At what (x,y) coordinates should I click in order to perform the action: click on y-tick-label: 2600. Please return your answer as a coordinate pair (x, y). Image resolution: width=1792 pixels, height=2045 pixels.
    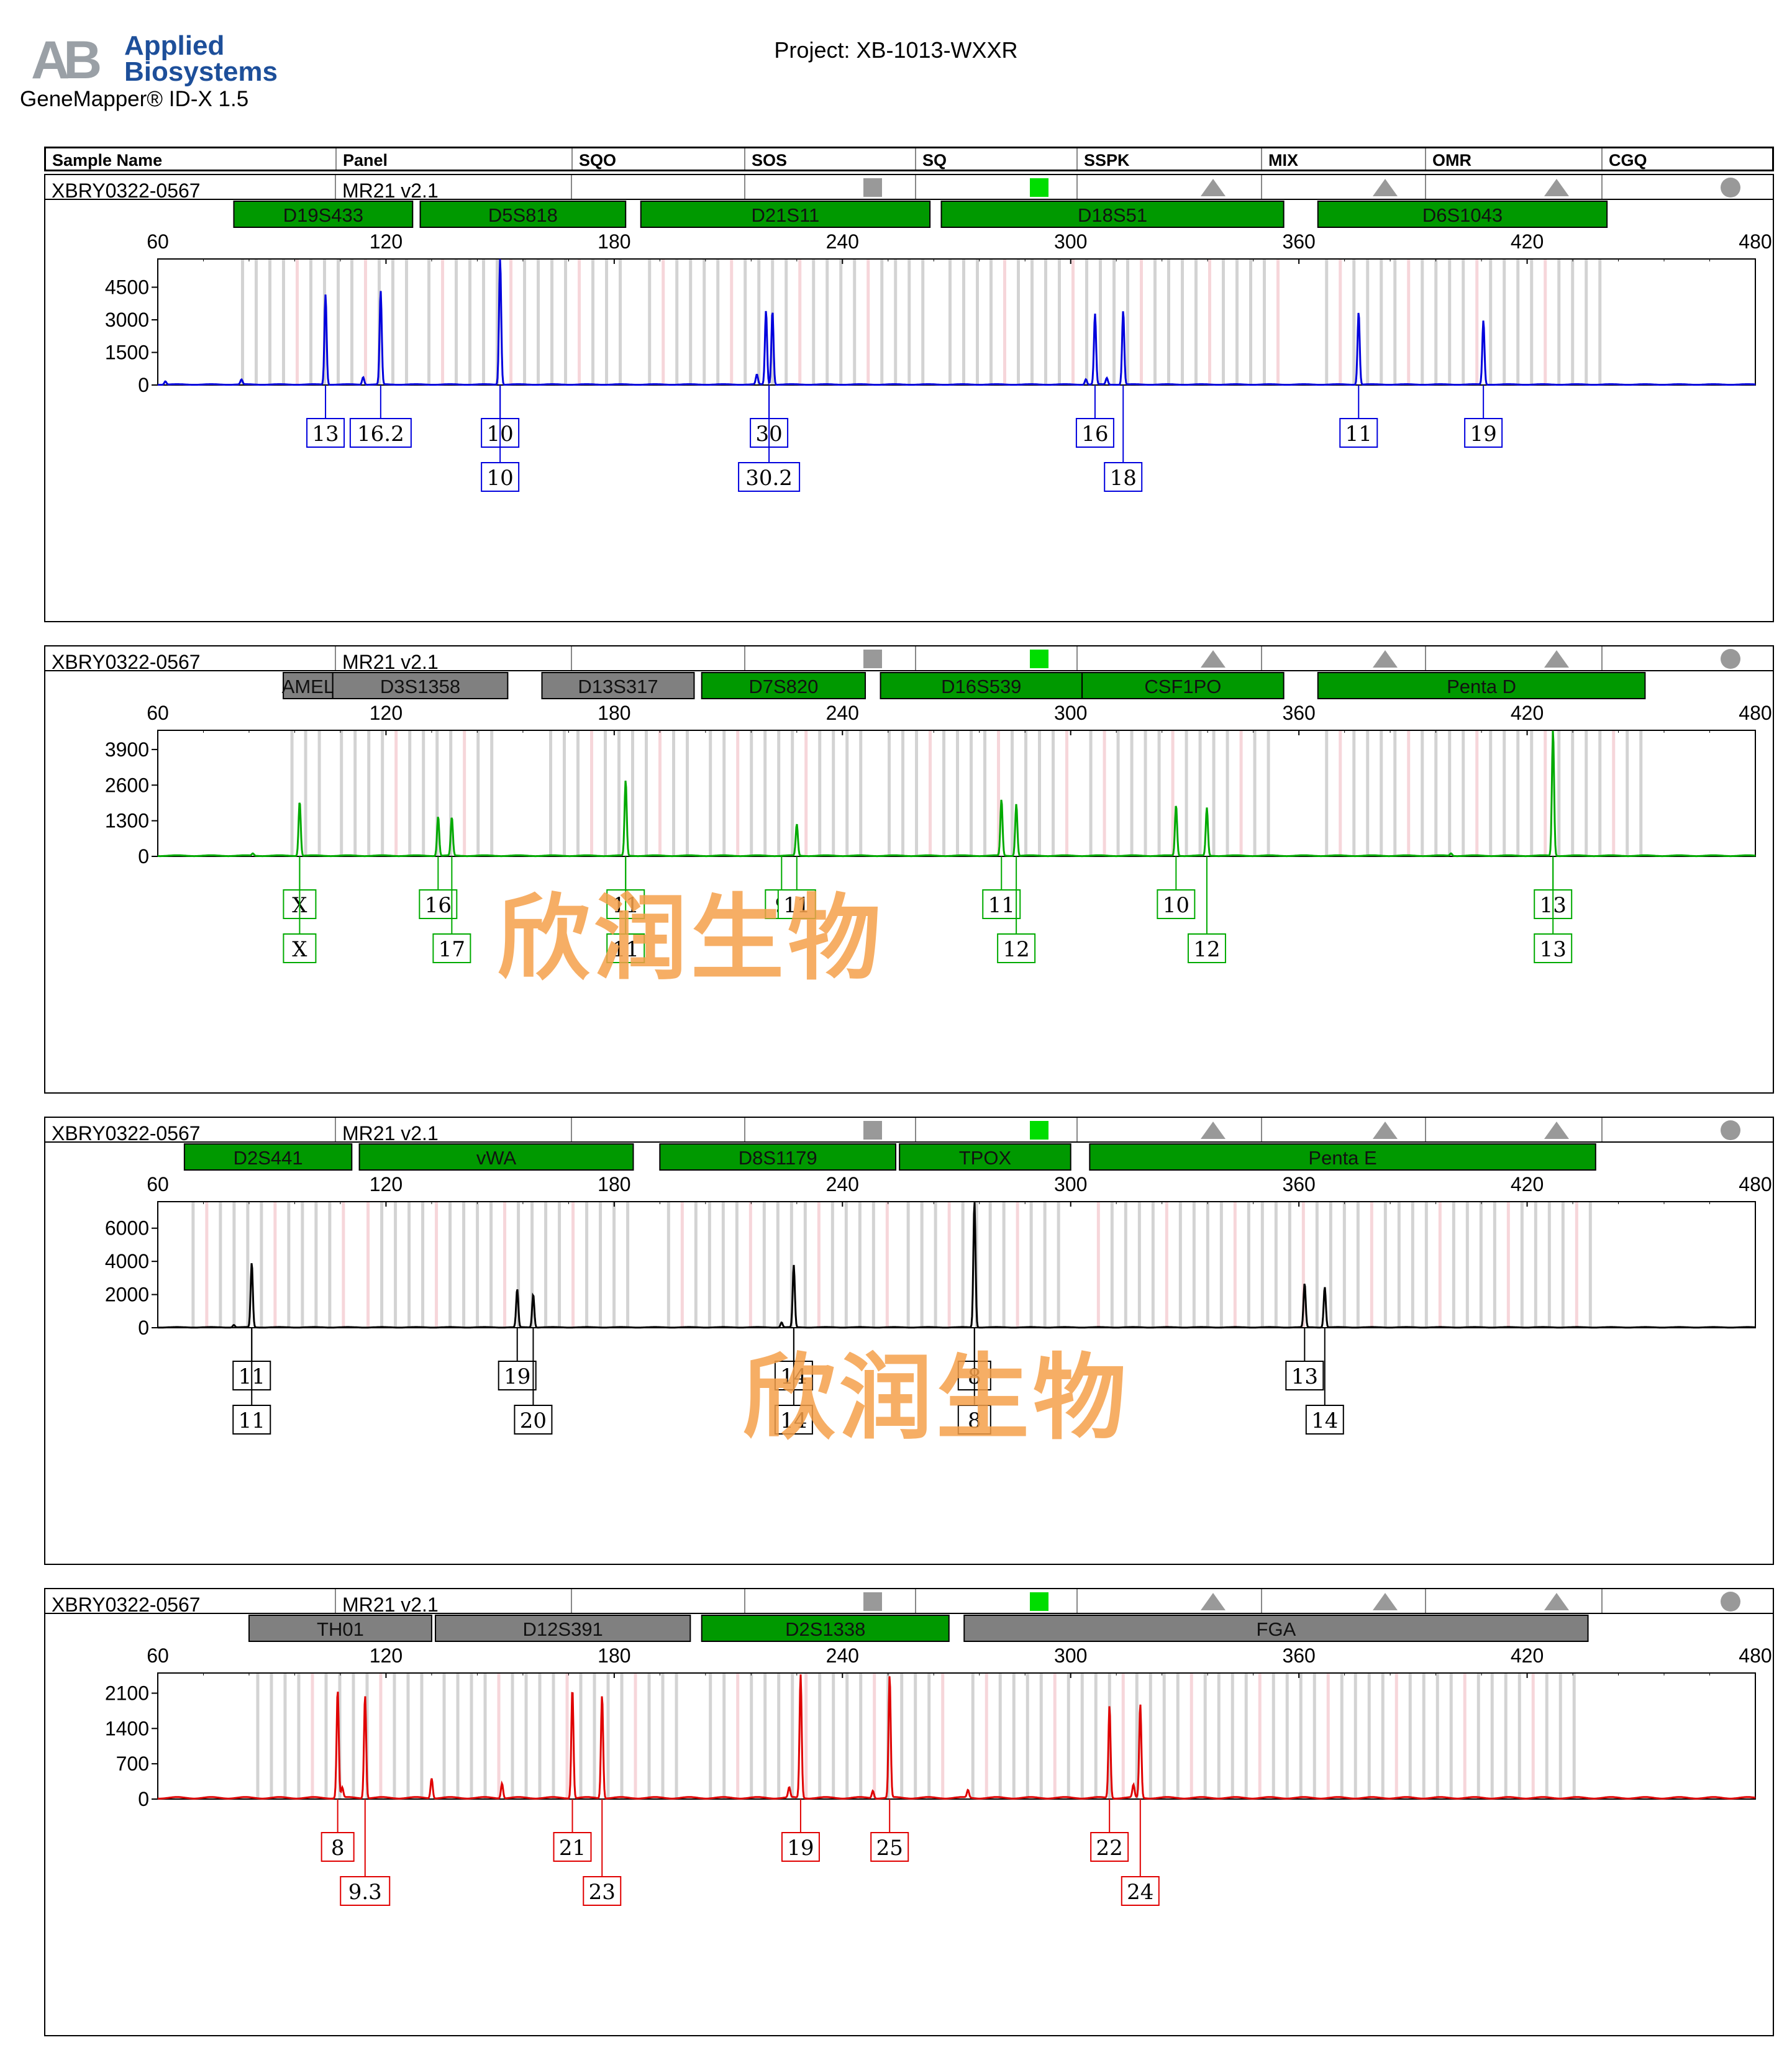
    Looking at the image, I should click on (127, 785).